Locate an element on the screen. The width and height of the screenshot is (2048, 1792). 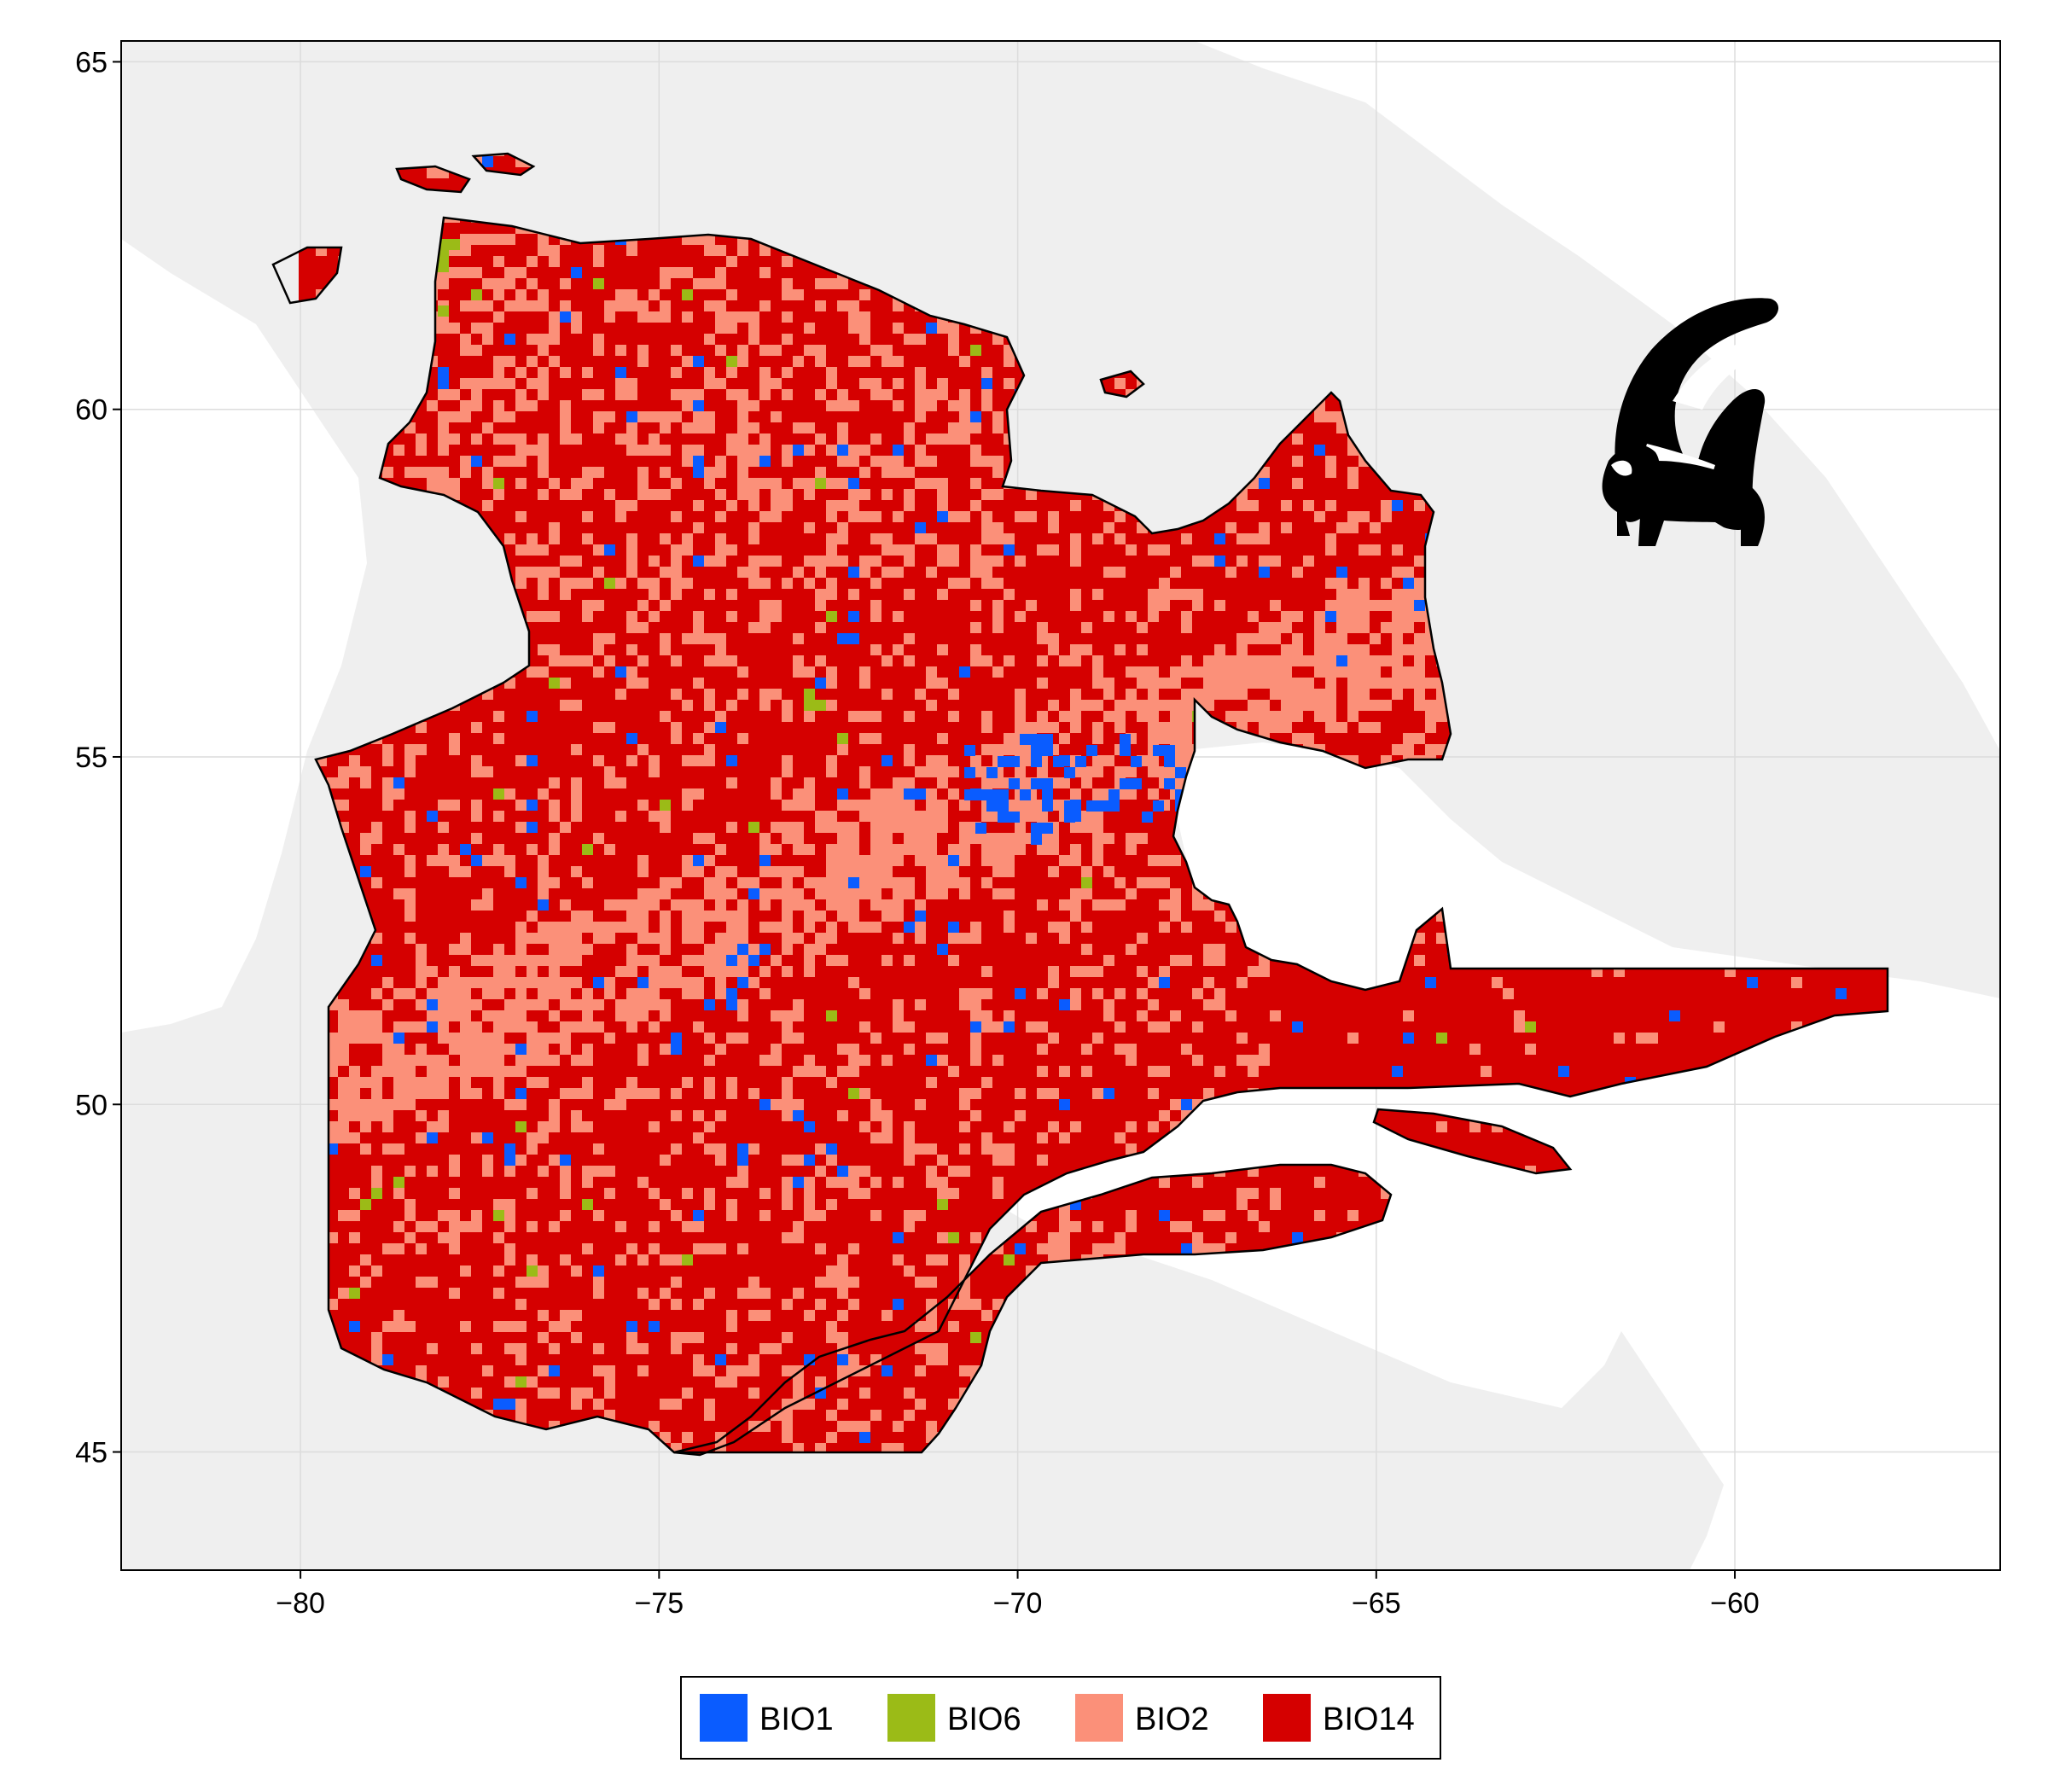
legend-label-bio14: BIO14 is located at coordinates (1369, 1719).